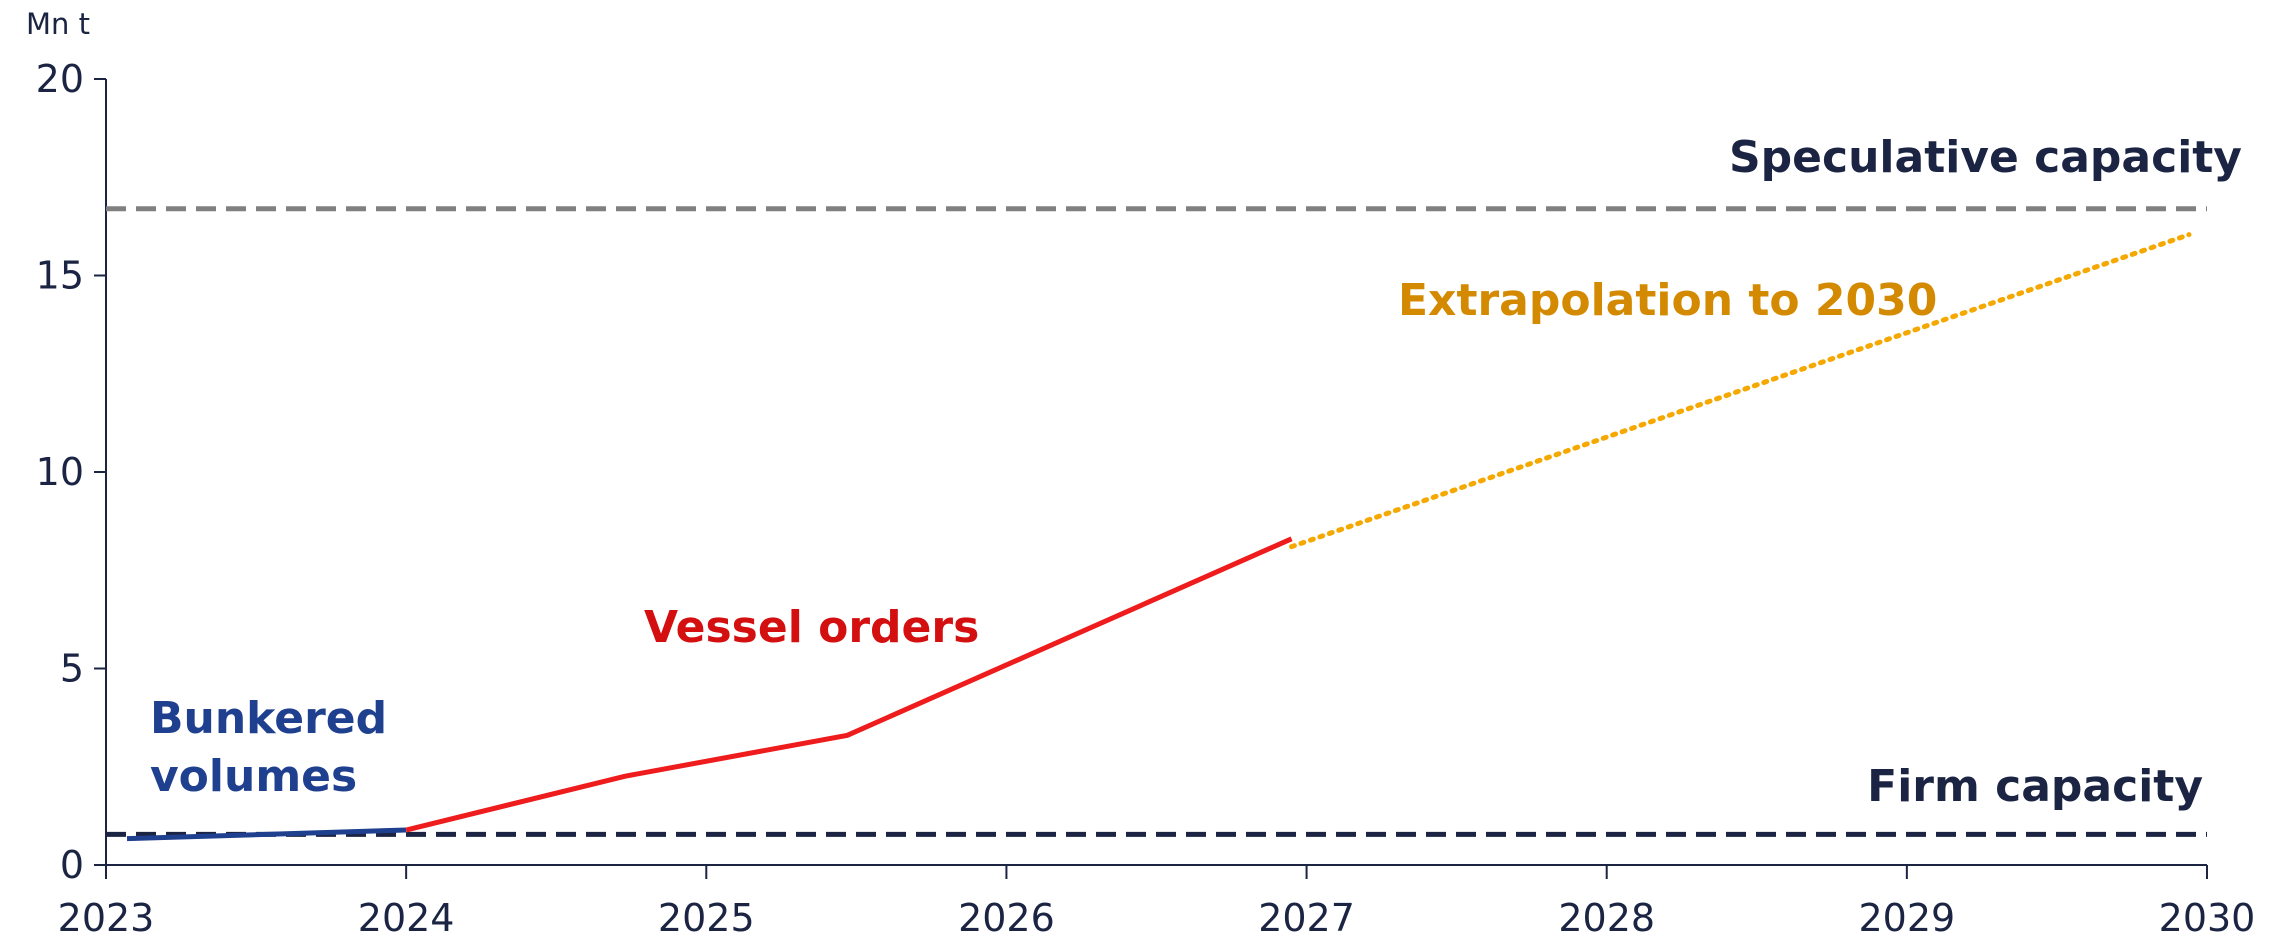 The image size is (2272, 943). I want to click on x-tick-label: 2023, so click(106, 918).